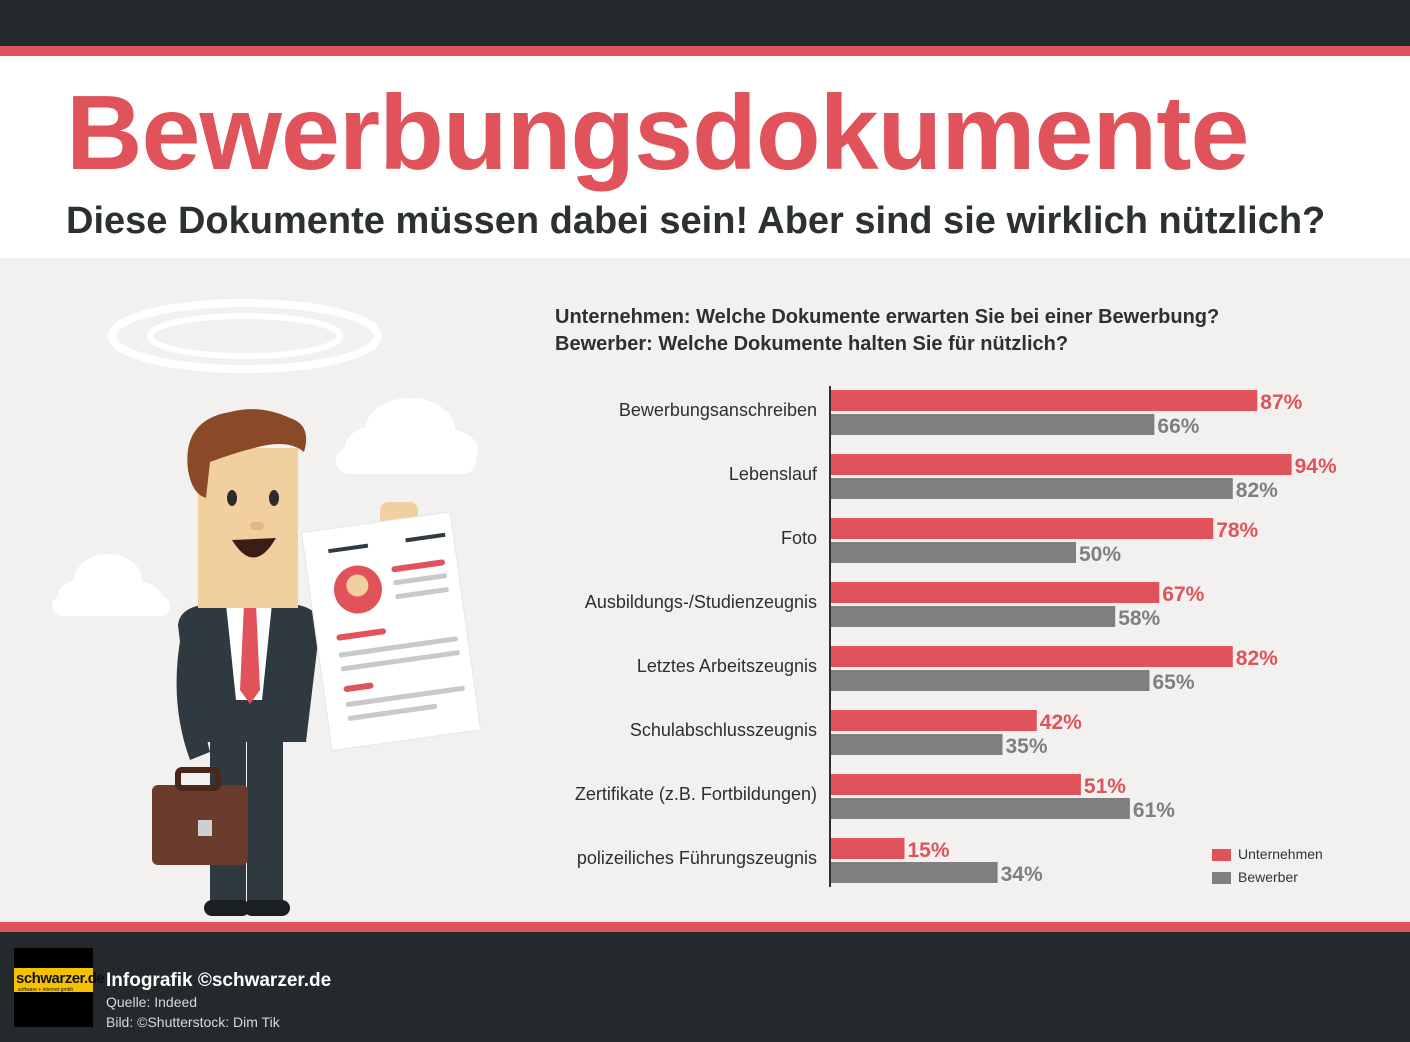  Describe the element at coordinates (248, 528) in the screenshot. I see `head` at that location.